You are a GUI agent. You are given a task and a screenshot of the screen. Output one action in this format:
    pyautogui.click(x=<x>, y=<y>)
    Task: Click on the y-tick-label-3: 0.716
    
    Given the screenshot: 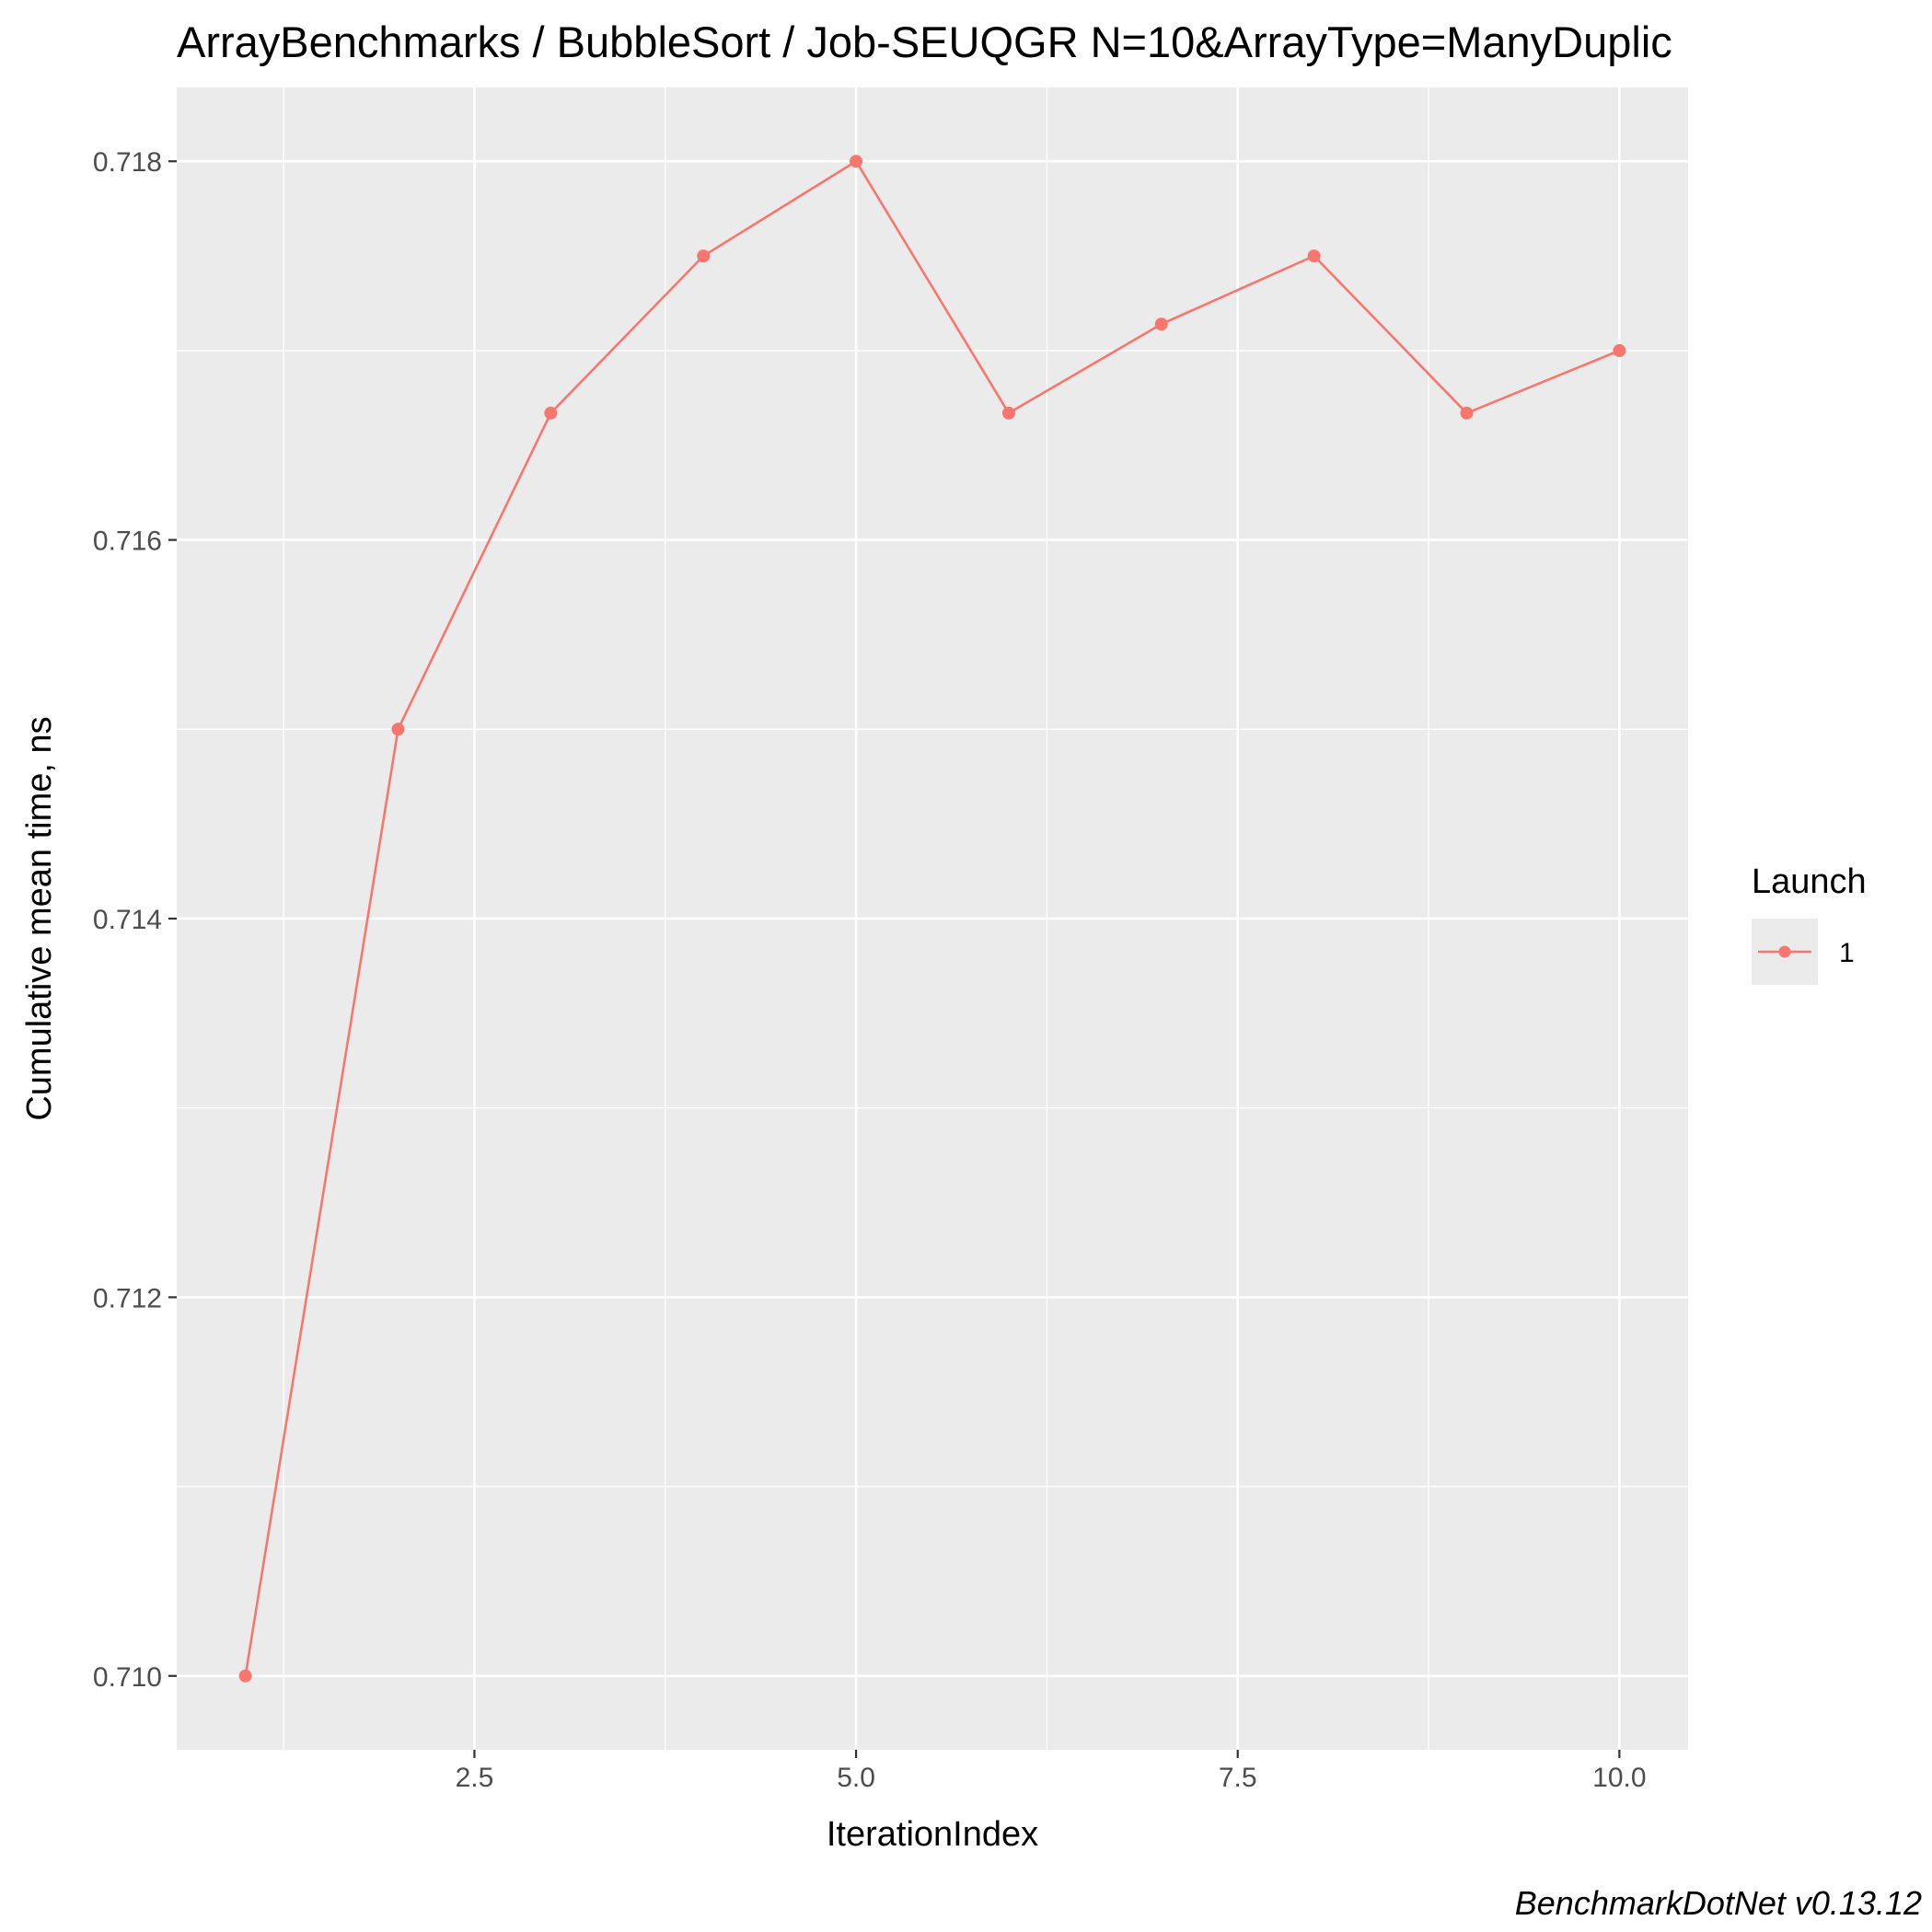 What is the action you would take?
    pyautogui.click(x=127, y=542)
    